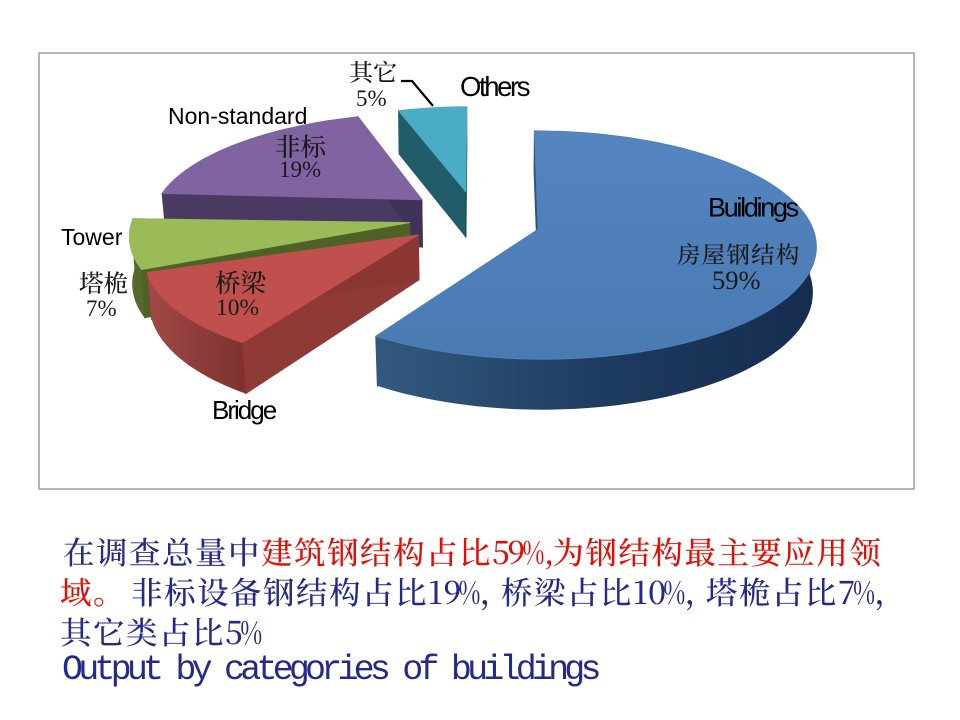  What do you see at coordinates (237, 308) in the screenshot?
I see `svg-text: 10%` at bounding box center [237, 308].